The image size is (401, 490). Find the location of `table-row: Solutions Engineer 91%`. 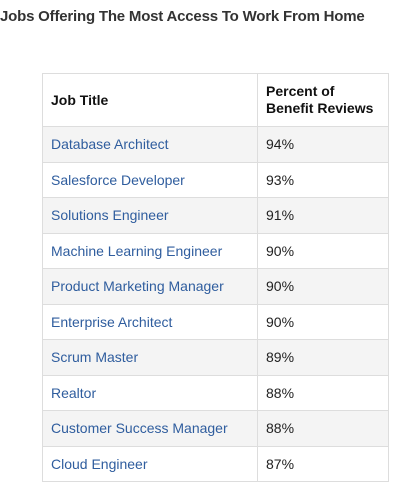

table-row: Solutions Engineer 91% is located at coordinates (215, 215).